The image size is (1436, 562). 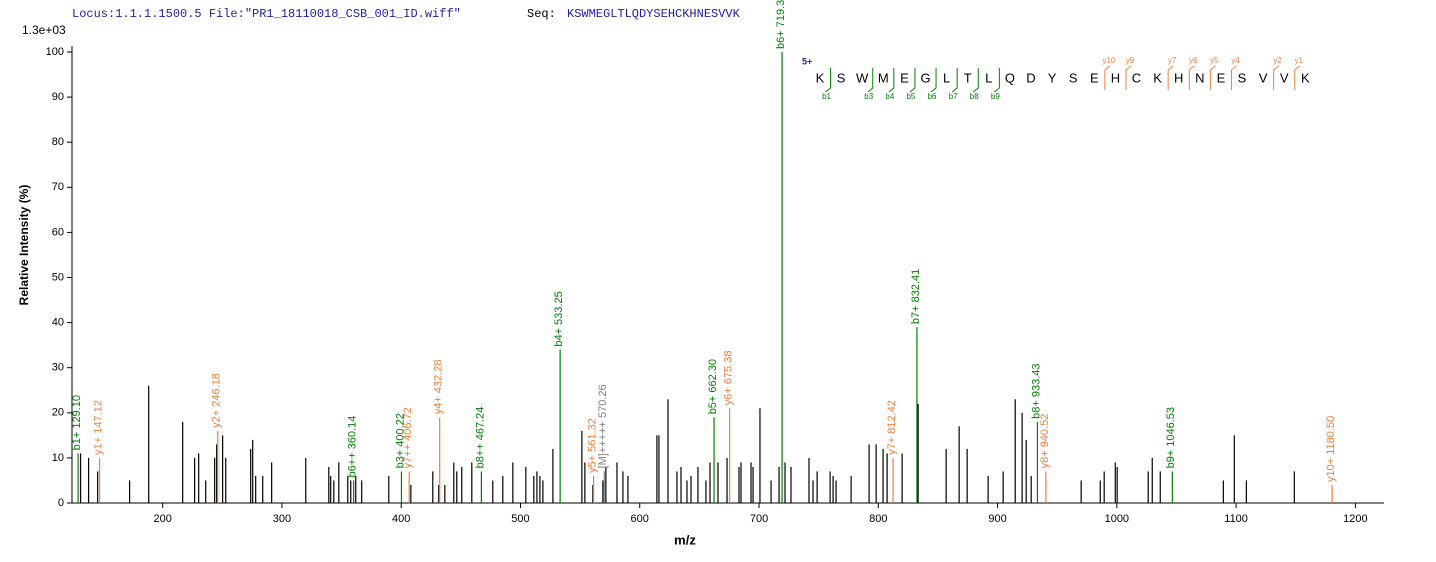 I want to click on peak-label: b4+ 533.25, so click(x=559, y=318).